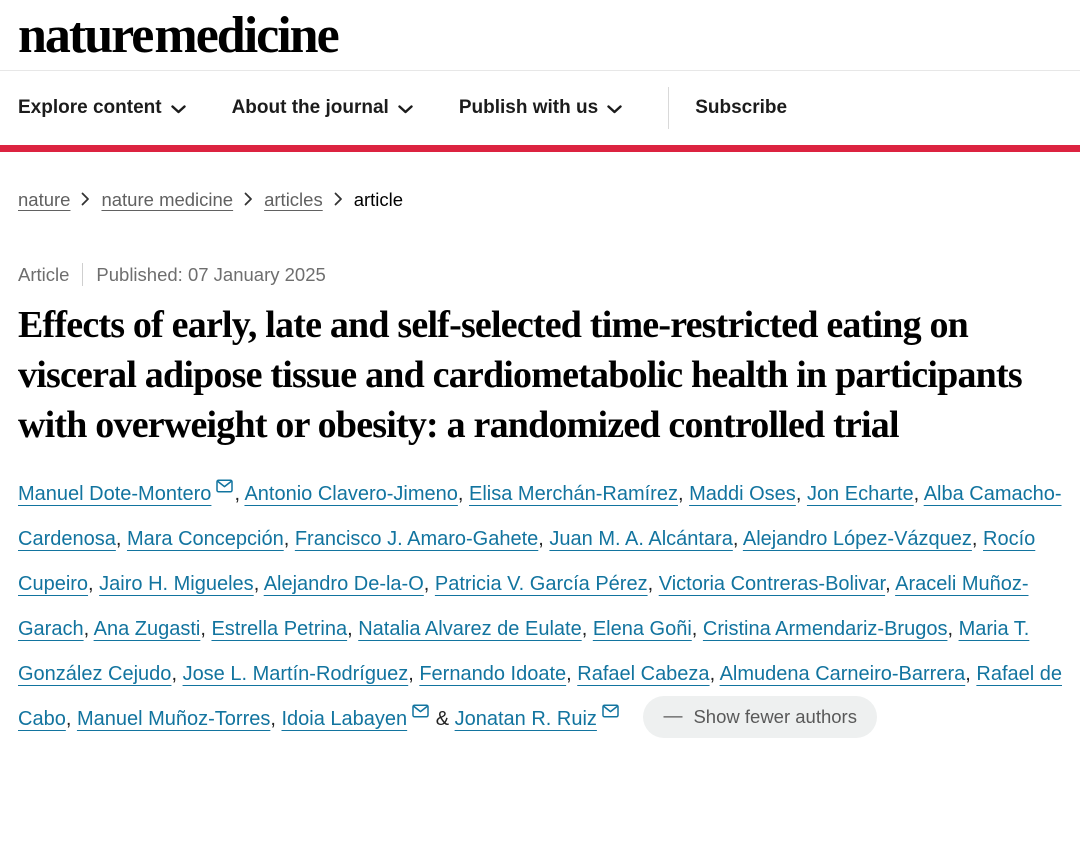 The width and height of the screenshot is (1080, 850). Describe the element at coordinates (523, 606) in the screenshot. I see `author-link: Araceli Muñoz-Garach` at that location.